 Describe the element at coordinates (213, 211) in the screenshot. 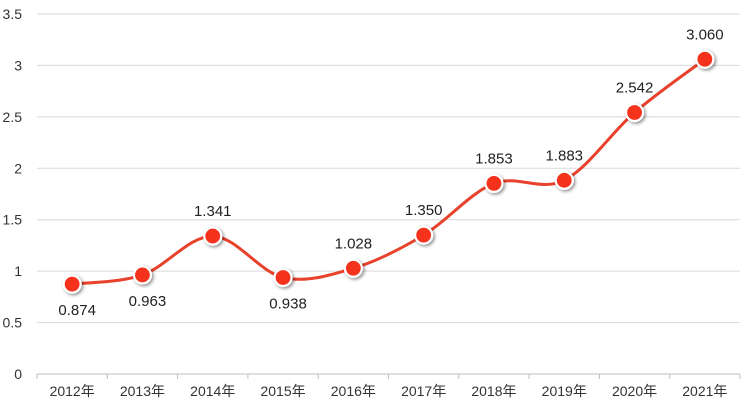

I see `data-label: 1.341` at that location.